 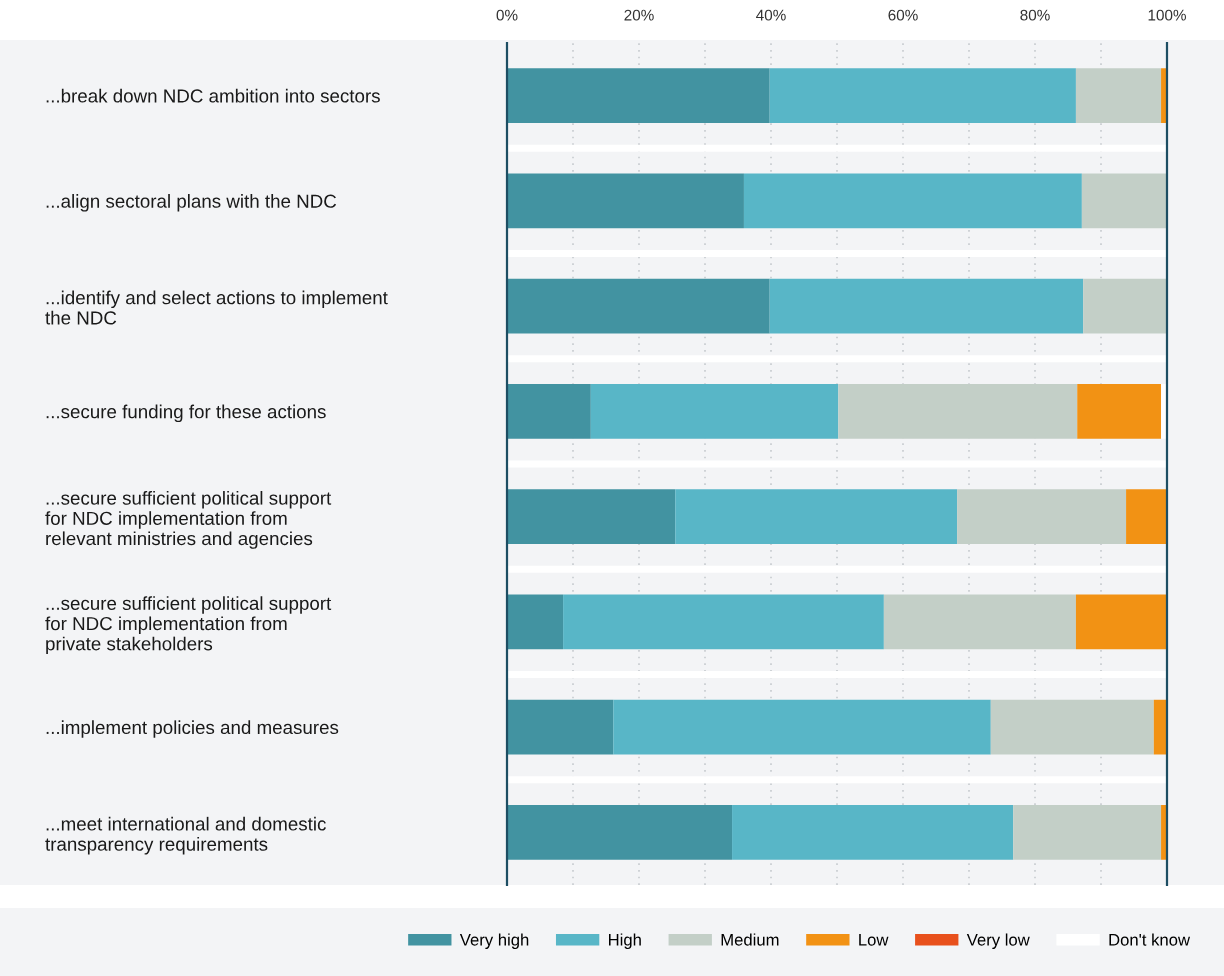 What do you see at coordinates (750, 939) in the screenshot?
I see `legend-label: Medium` at bounding box center [750, 939].